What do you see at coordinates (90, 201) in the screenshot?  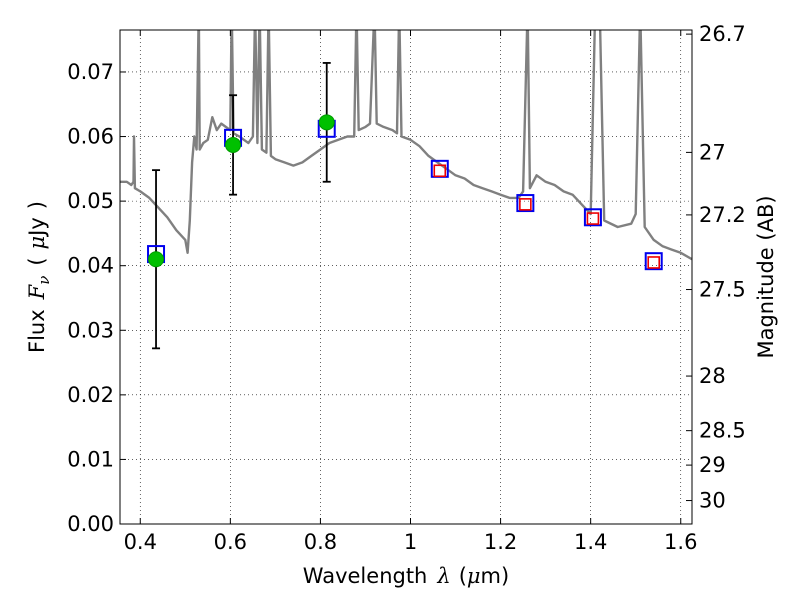 I see `y-tick-label: 0.05` at bounding box center [90, 201].